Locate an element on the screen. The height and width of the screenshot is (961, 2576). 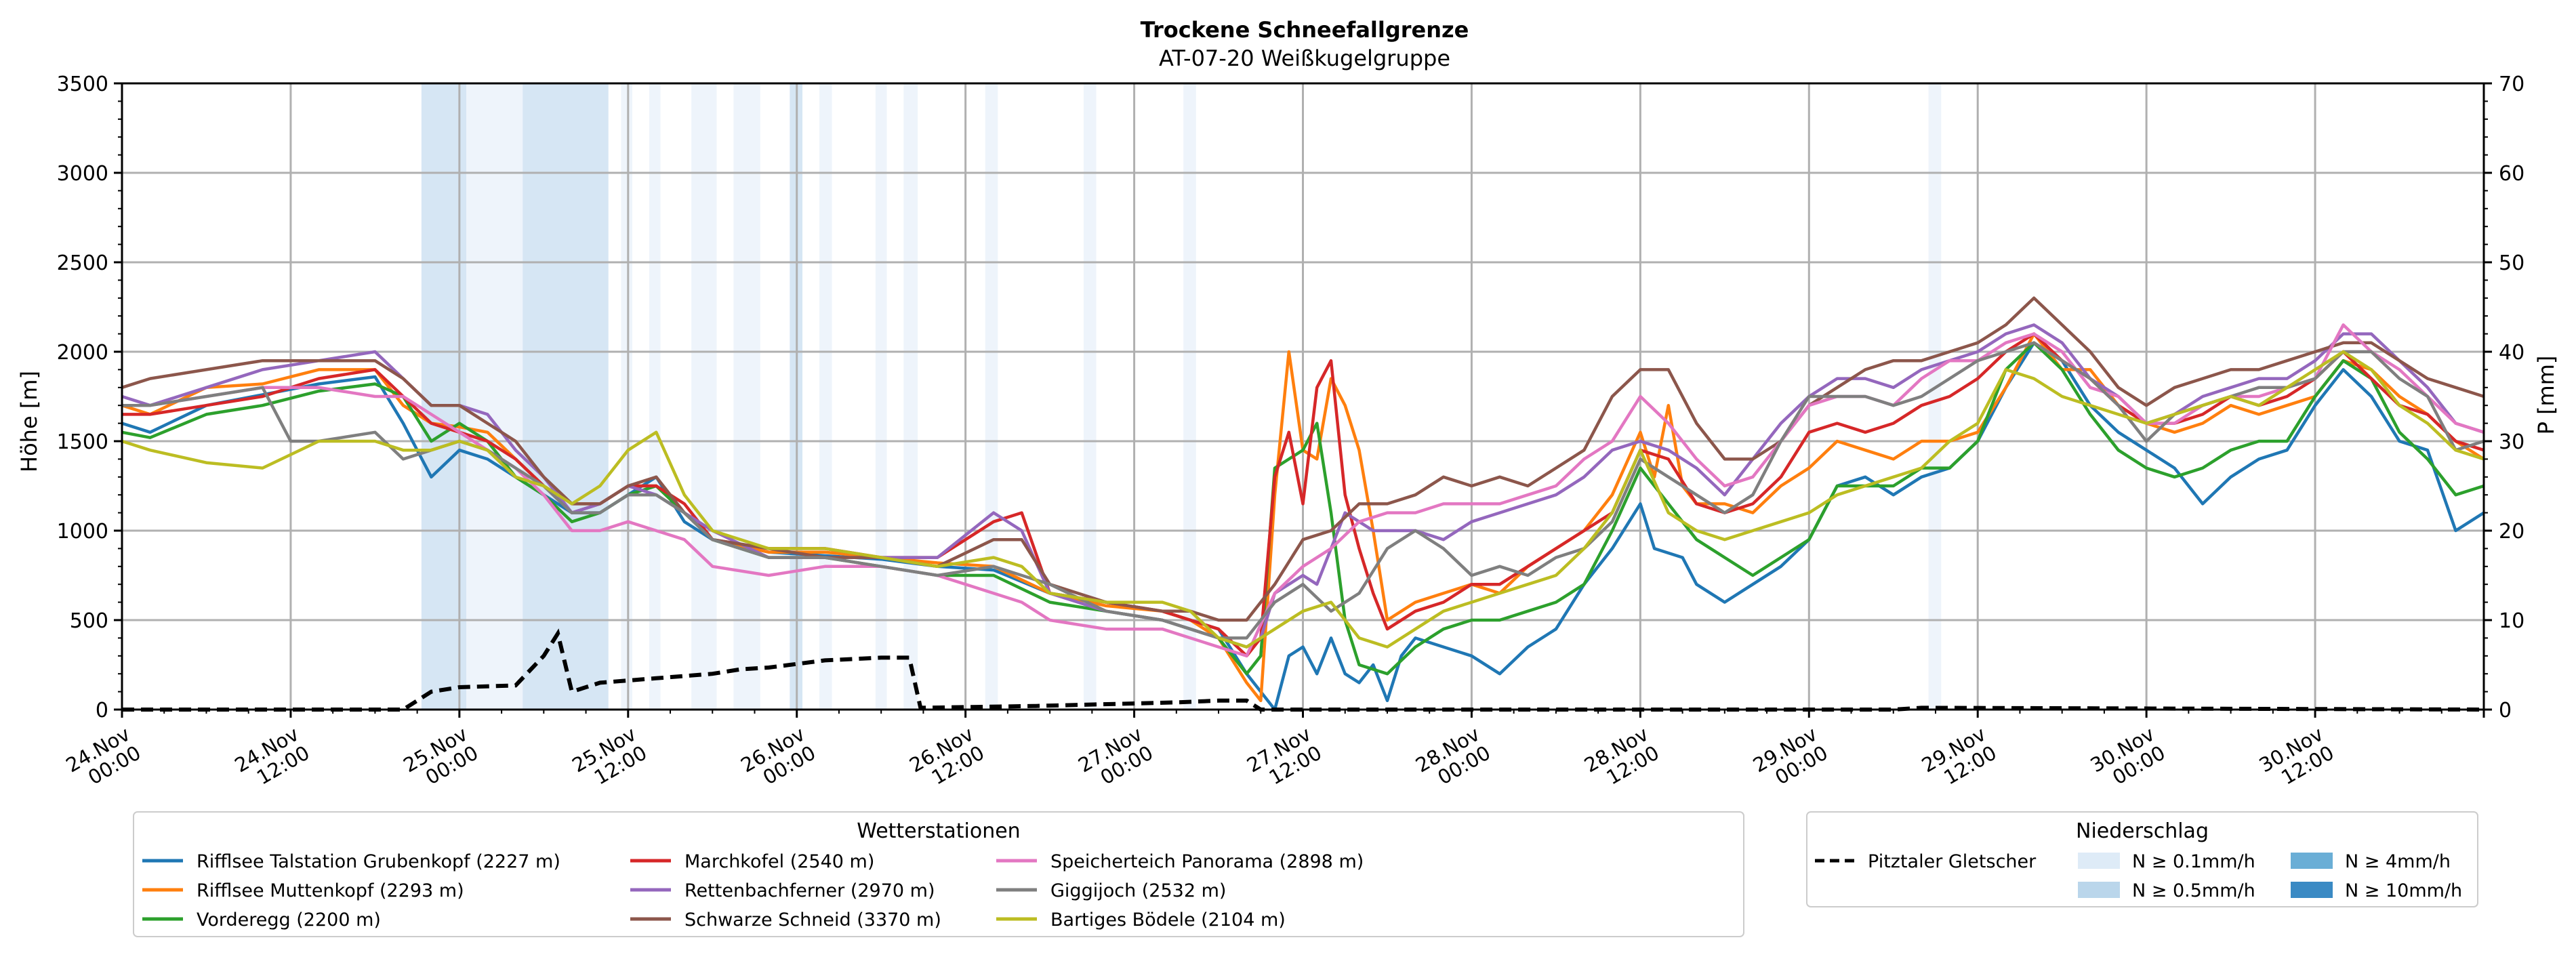
y-right-tick-label: 40 is located at coordinates (2511, 353).